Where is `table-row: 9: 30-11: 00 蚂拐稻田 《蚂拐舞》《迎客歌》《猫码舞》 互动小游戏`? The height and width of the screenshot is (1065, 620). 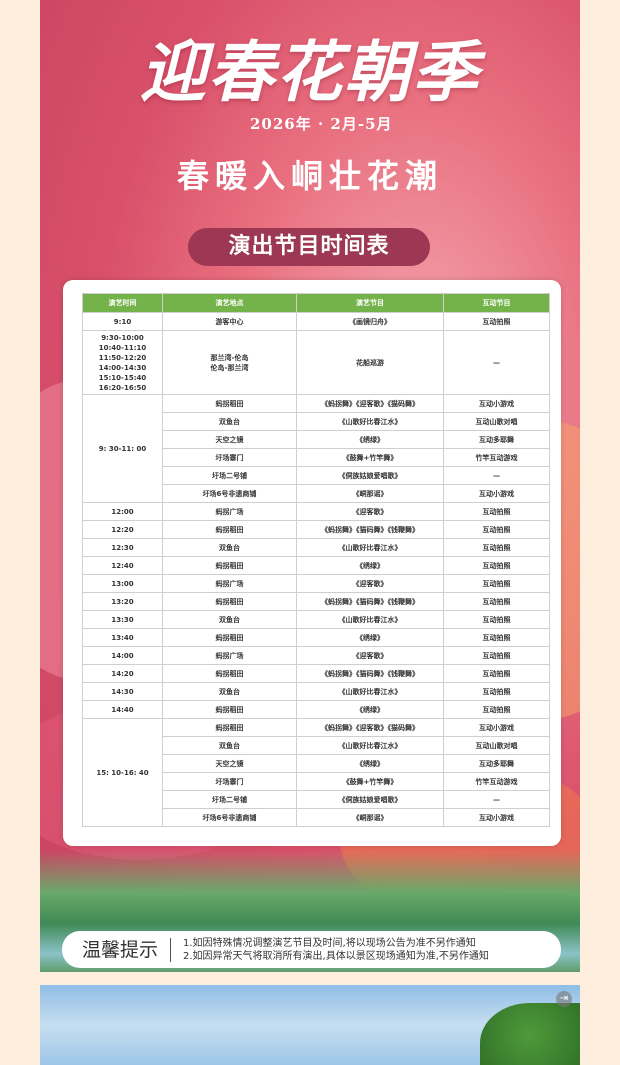
table-row: 9: 30-11: 00 蚂拐稻田 《蚂拐舞》《迎客歌》《猫码舞》 互动小游戏 is located at coordinates (316, 448).